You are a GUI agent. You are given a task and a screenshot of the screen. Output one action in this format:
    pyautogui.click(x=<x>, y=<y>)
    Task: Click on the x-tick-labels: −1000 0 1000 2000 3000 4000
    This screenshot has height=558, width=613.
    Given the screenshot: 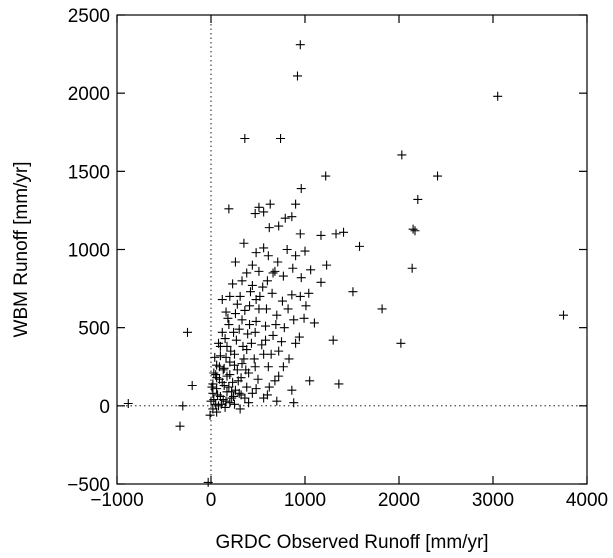 What is the action you would take?
    pyautogui.click(x=349, y=500)
    